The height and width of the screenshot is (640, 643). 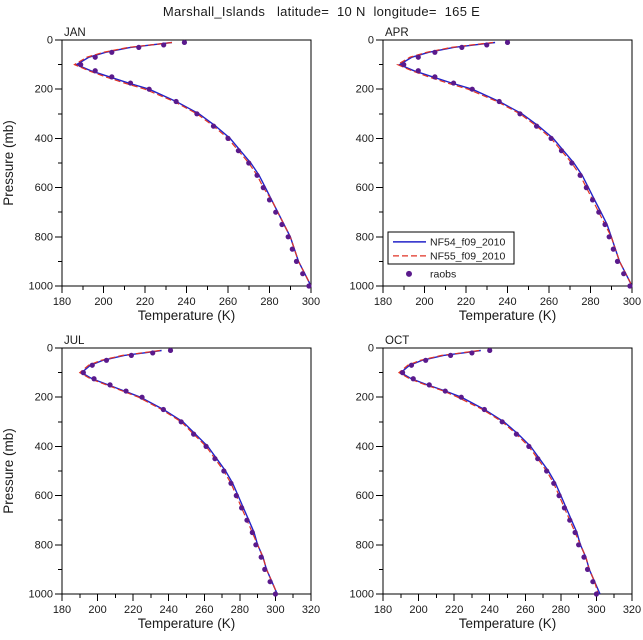 I want to click on panel-label: JAN, so click(x=75, y=33).